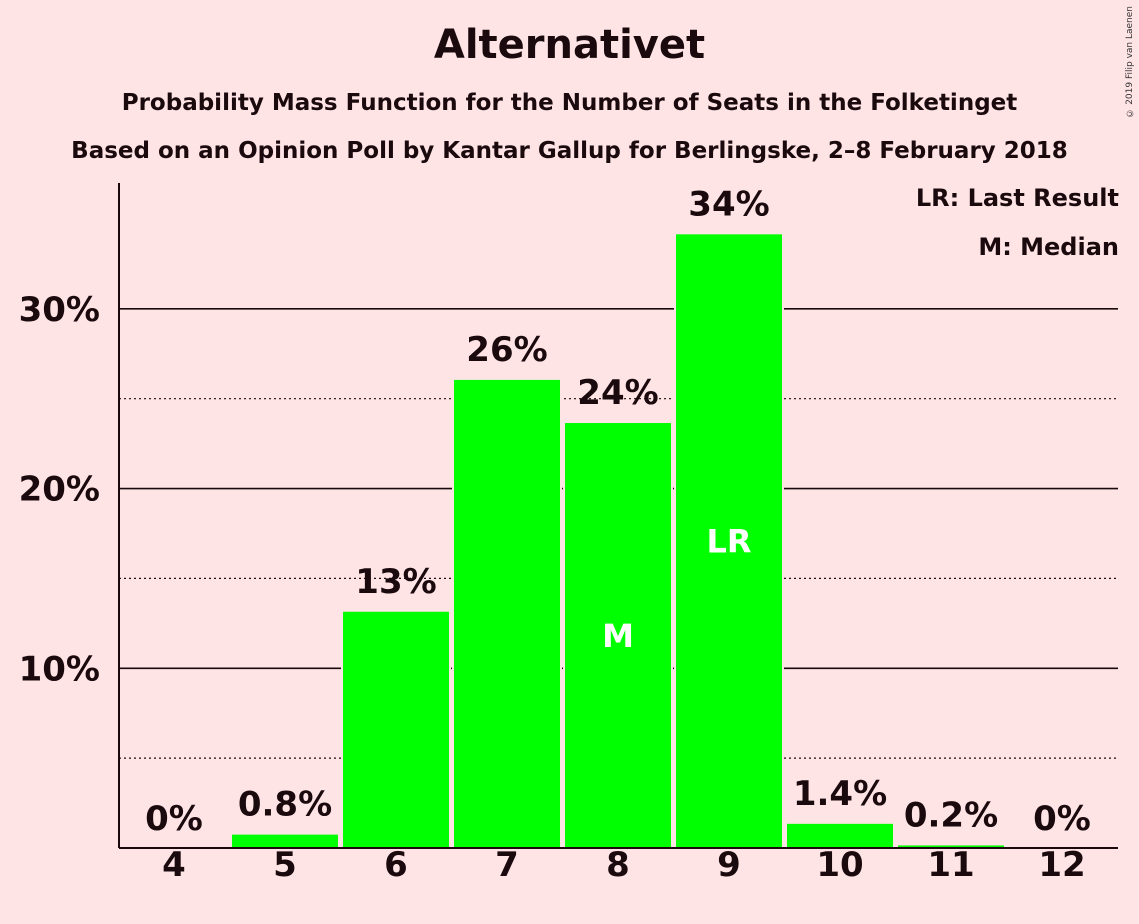 The width and height of the screenshot is (1139, 924). What do you see at coordinates (950, 865) in the screenshot?
I see `x-tick-label: 11` at bounding box center [950, 865].